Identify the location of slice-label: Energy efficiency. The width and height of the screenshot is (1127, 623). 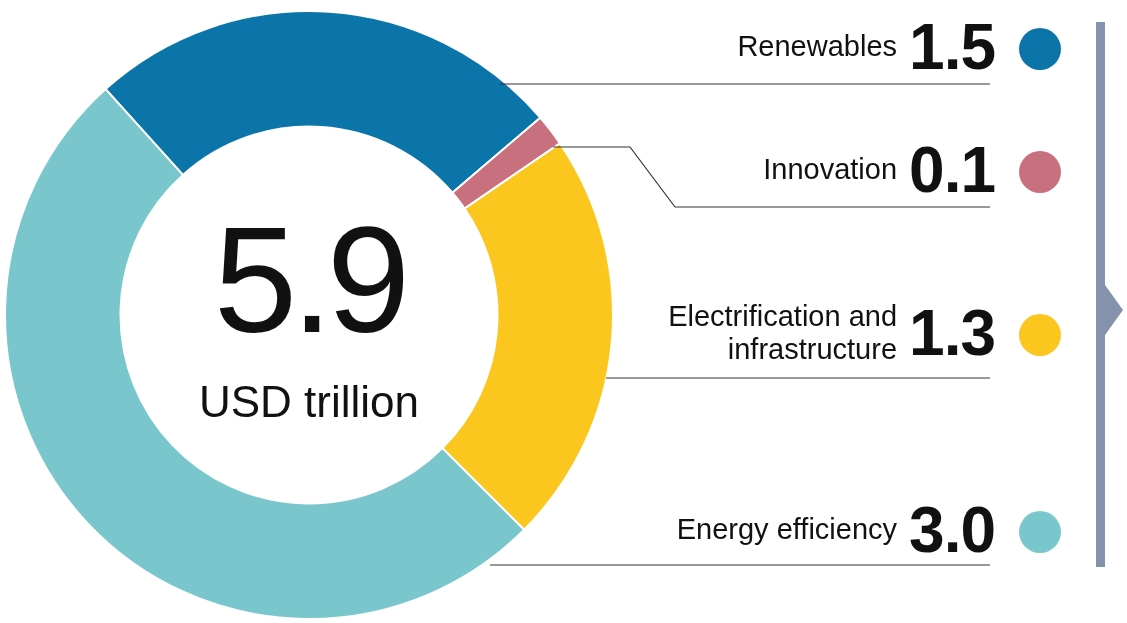
(787, 530).